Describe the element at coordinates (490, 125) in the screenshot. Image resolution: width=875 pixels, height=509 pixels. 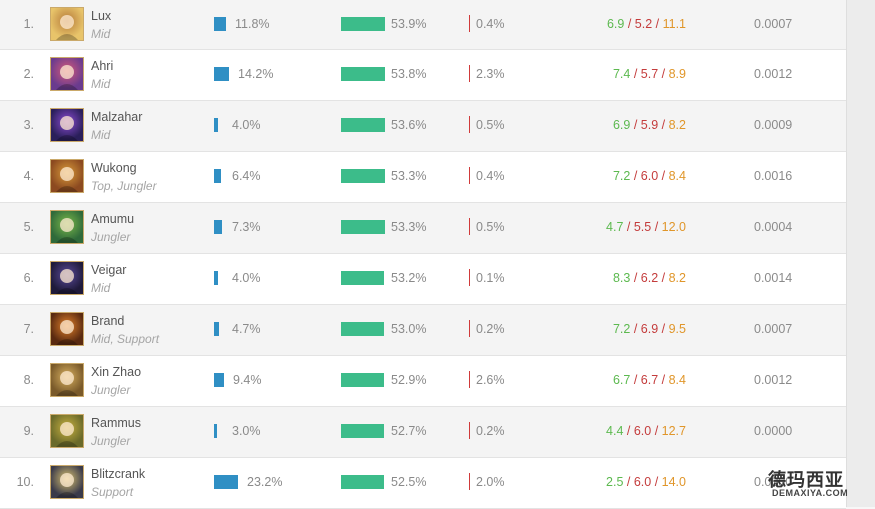
I see `ban-rate-value: 0.5%` at that location.